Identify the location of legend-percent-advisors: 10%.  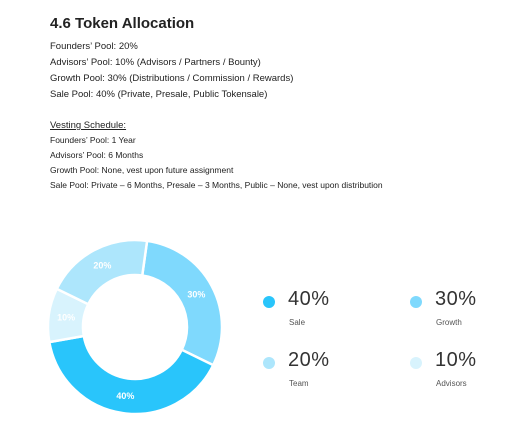
(456, 360).